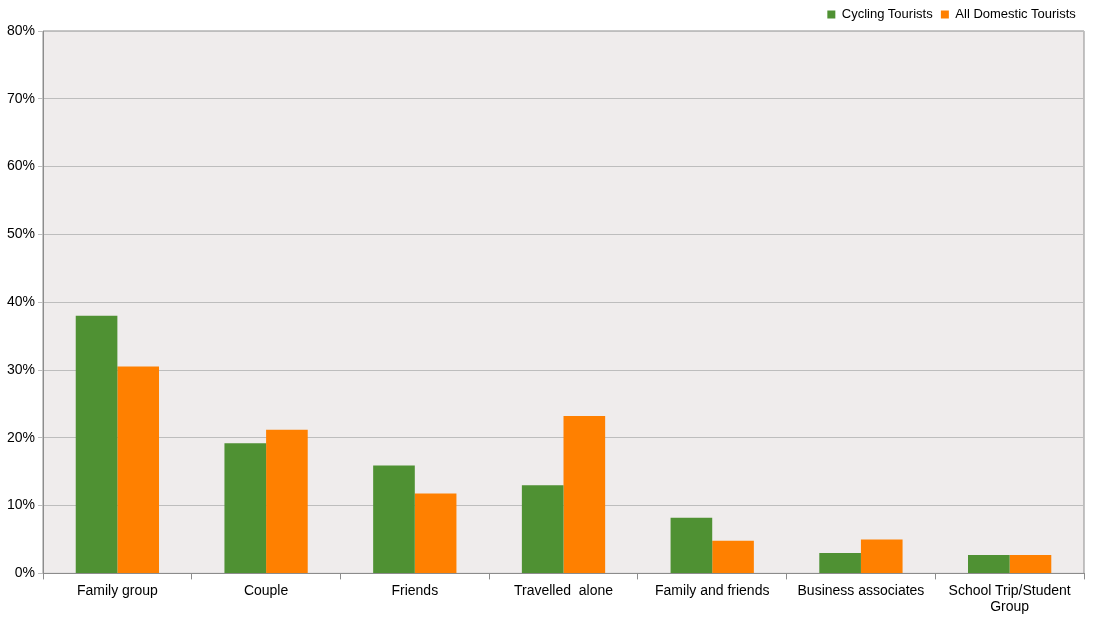 Image resolution: width=1094 pixels, height=623 pixels. Describe the element at coordinates (117, 589) in the screenshot. I see `x-tick-label: Family group` at that location.